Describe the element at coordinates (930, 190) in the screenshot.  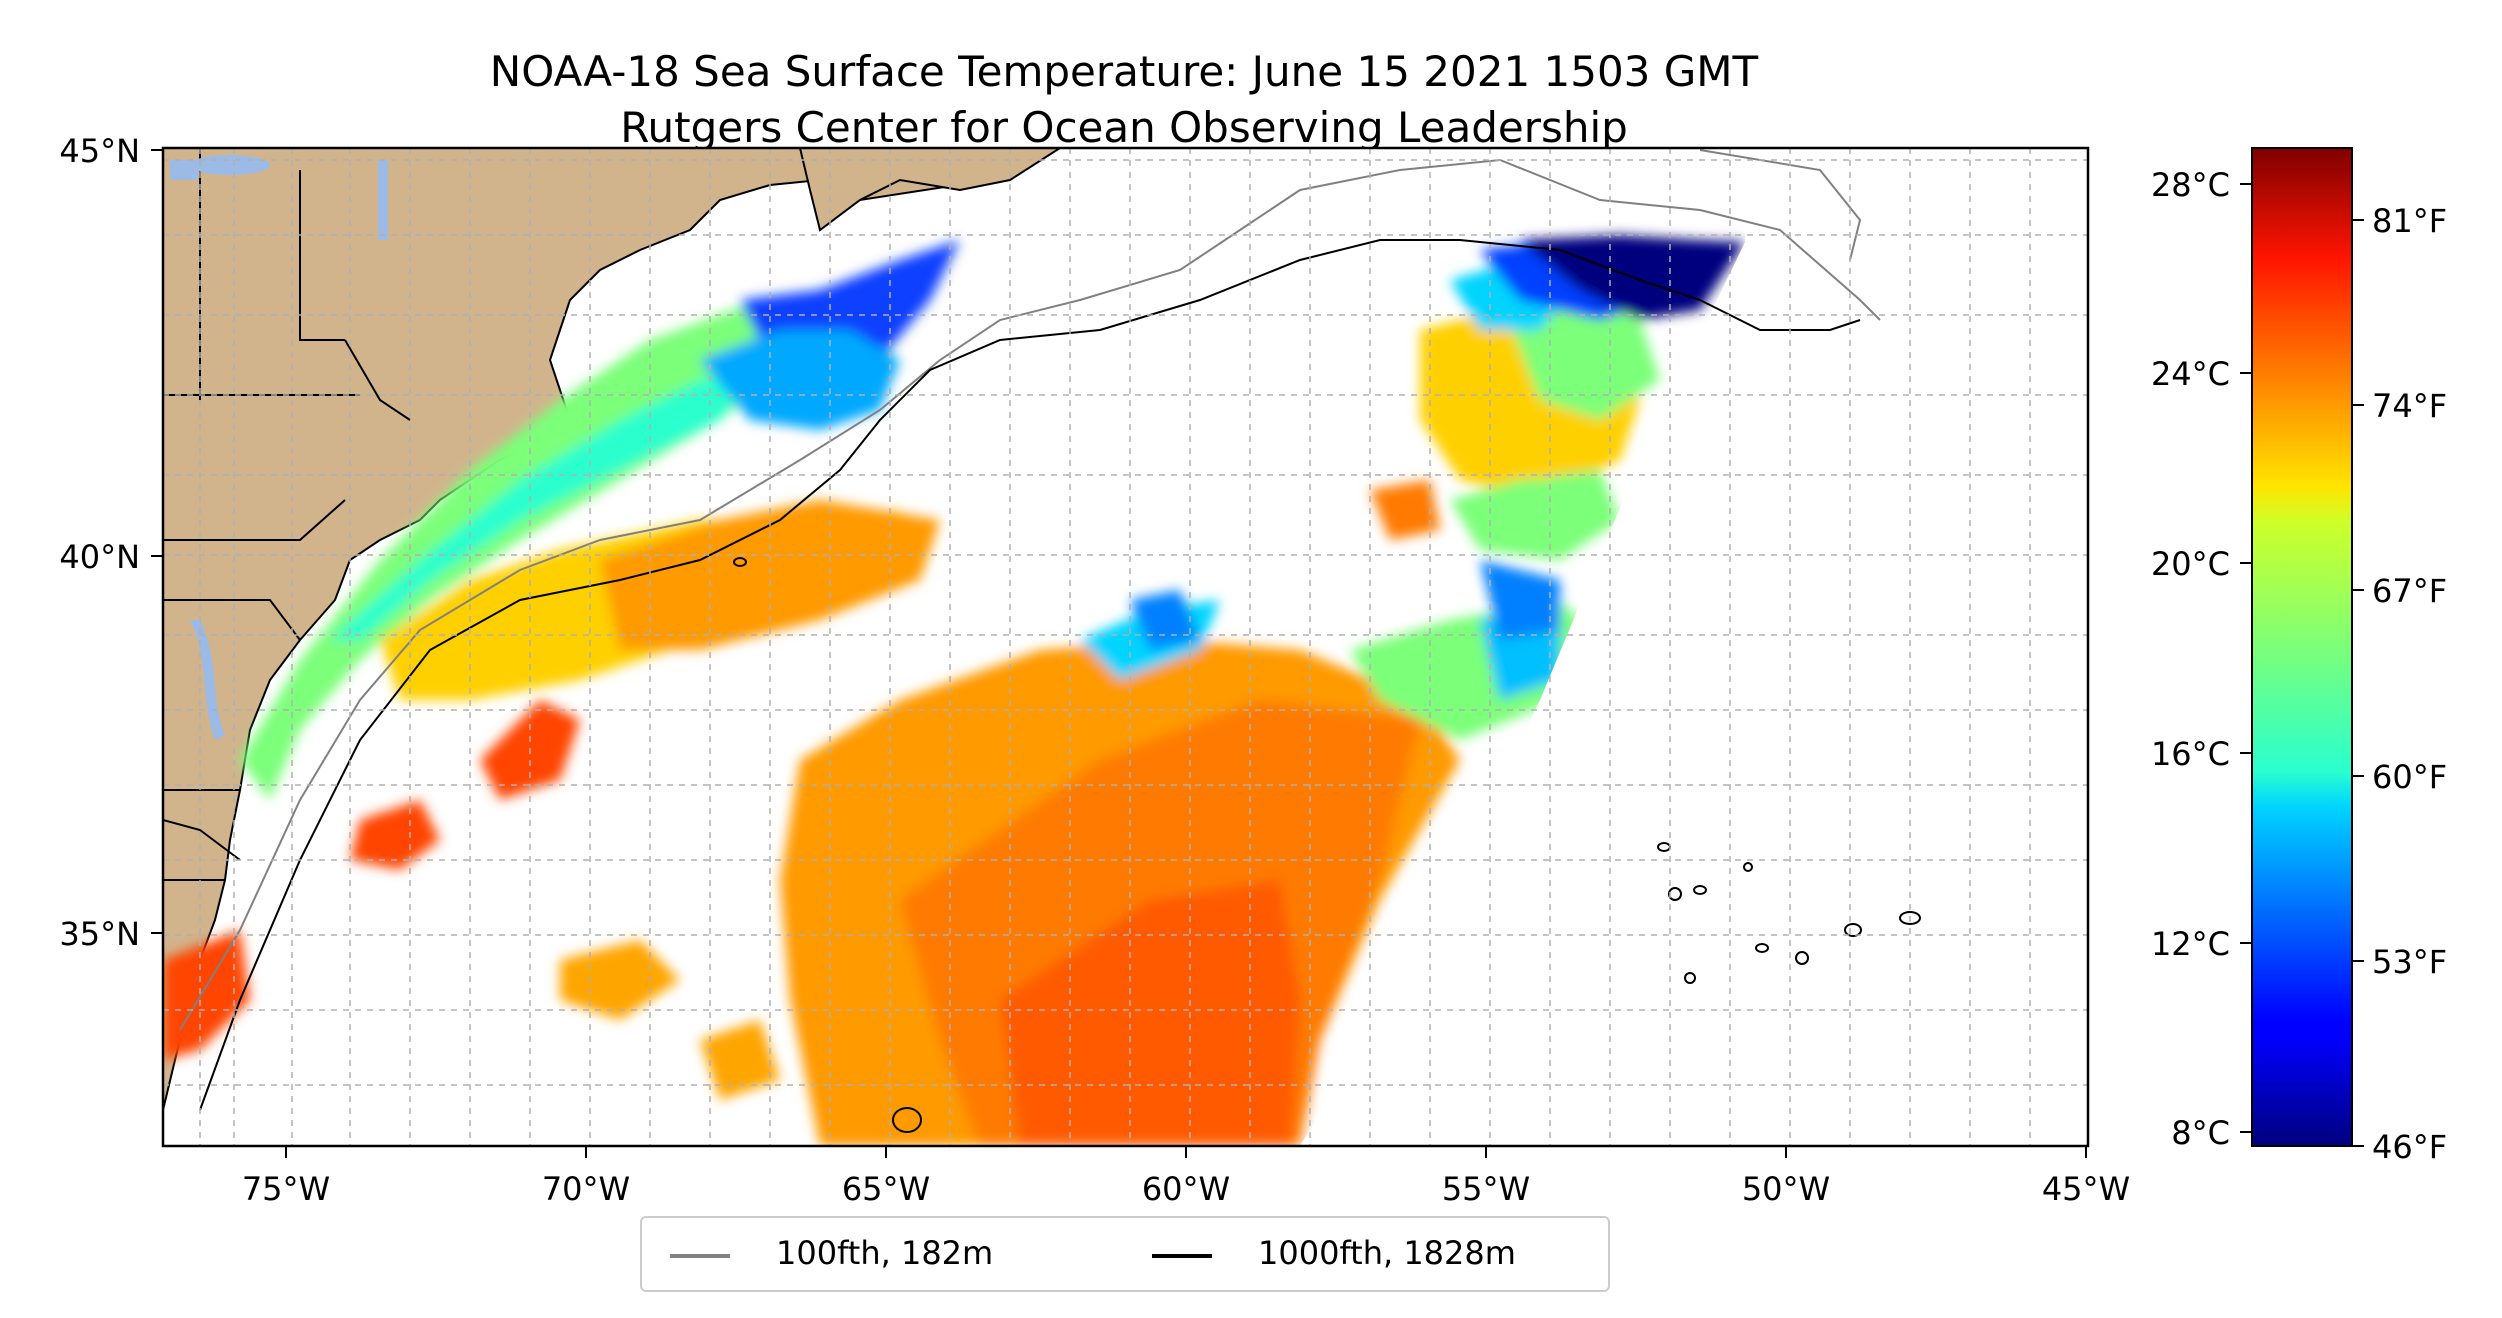
I see `land-nova-scotia` at that location.